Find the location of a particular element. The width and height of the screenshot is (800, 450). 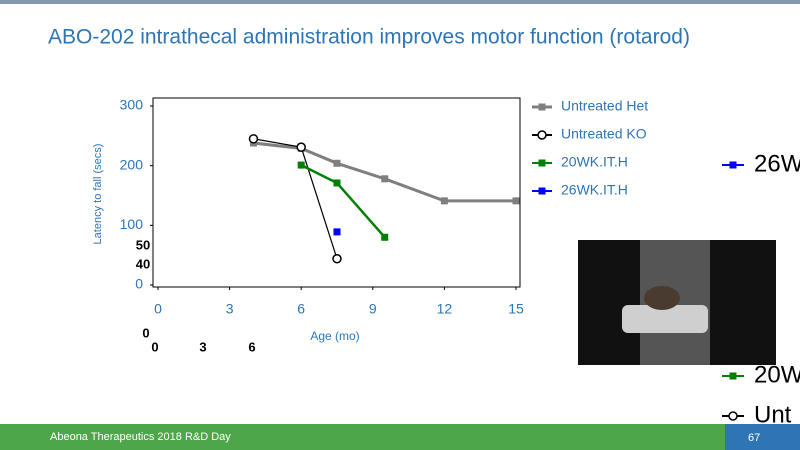

y-tick-label: 300 is located at coordinates (132, 105).